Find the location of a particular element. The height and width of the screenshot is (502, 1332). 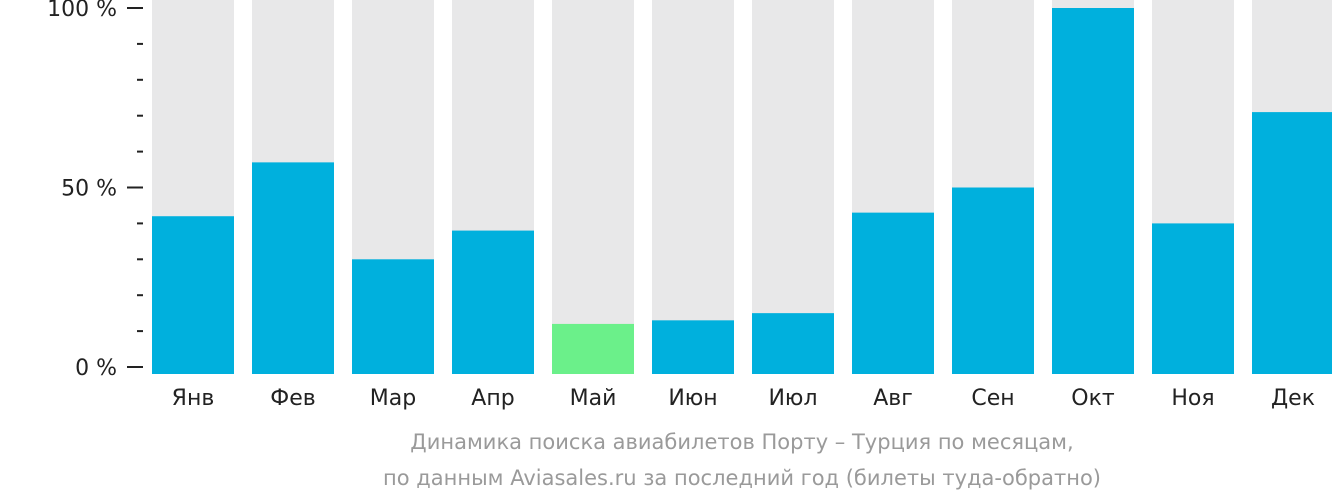

x-tick-label: Ноя is located at coordinates (1192, 398).